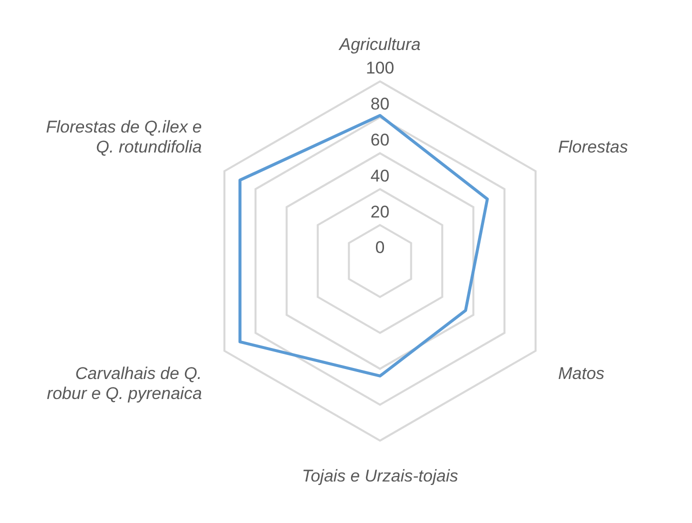 Image resolution: width=692 pixels, height=523 pixels. Describe the element at coordinates (124, 384) in the screenshot. I see `spoke-label: Carvalhais de Q. robur e Q. pyrenaica` at that location.